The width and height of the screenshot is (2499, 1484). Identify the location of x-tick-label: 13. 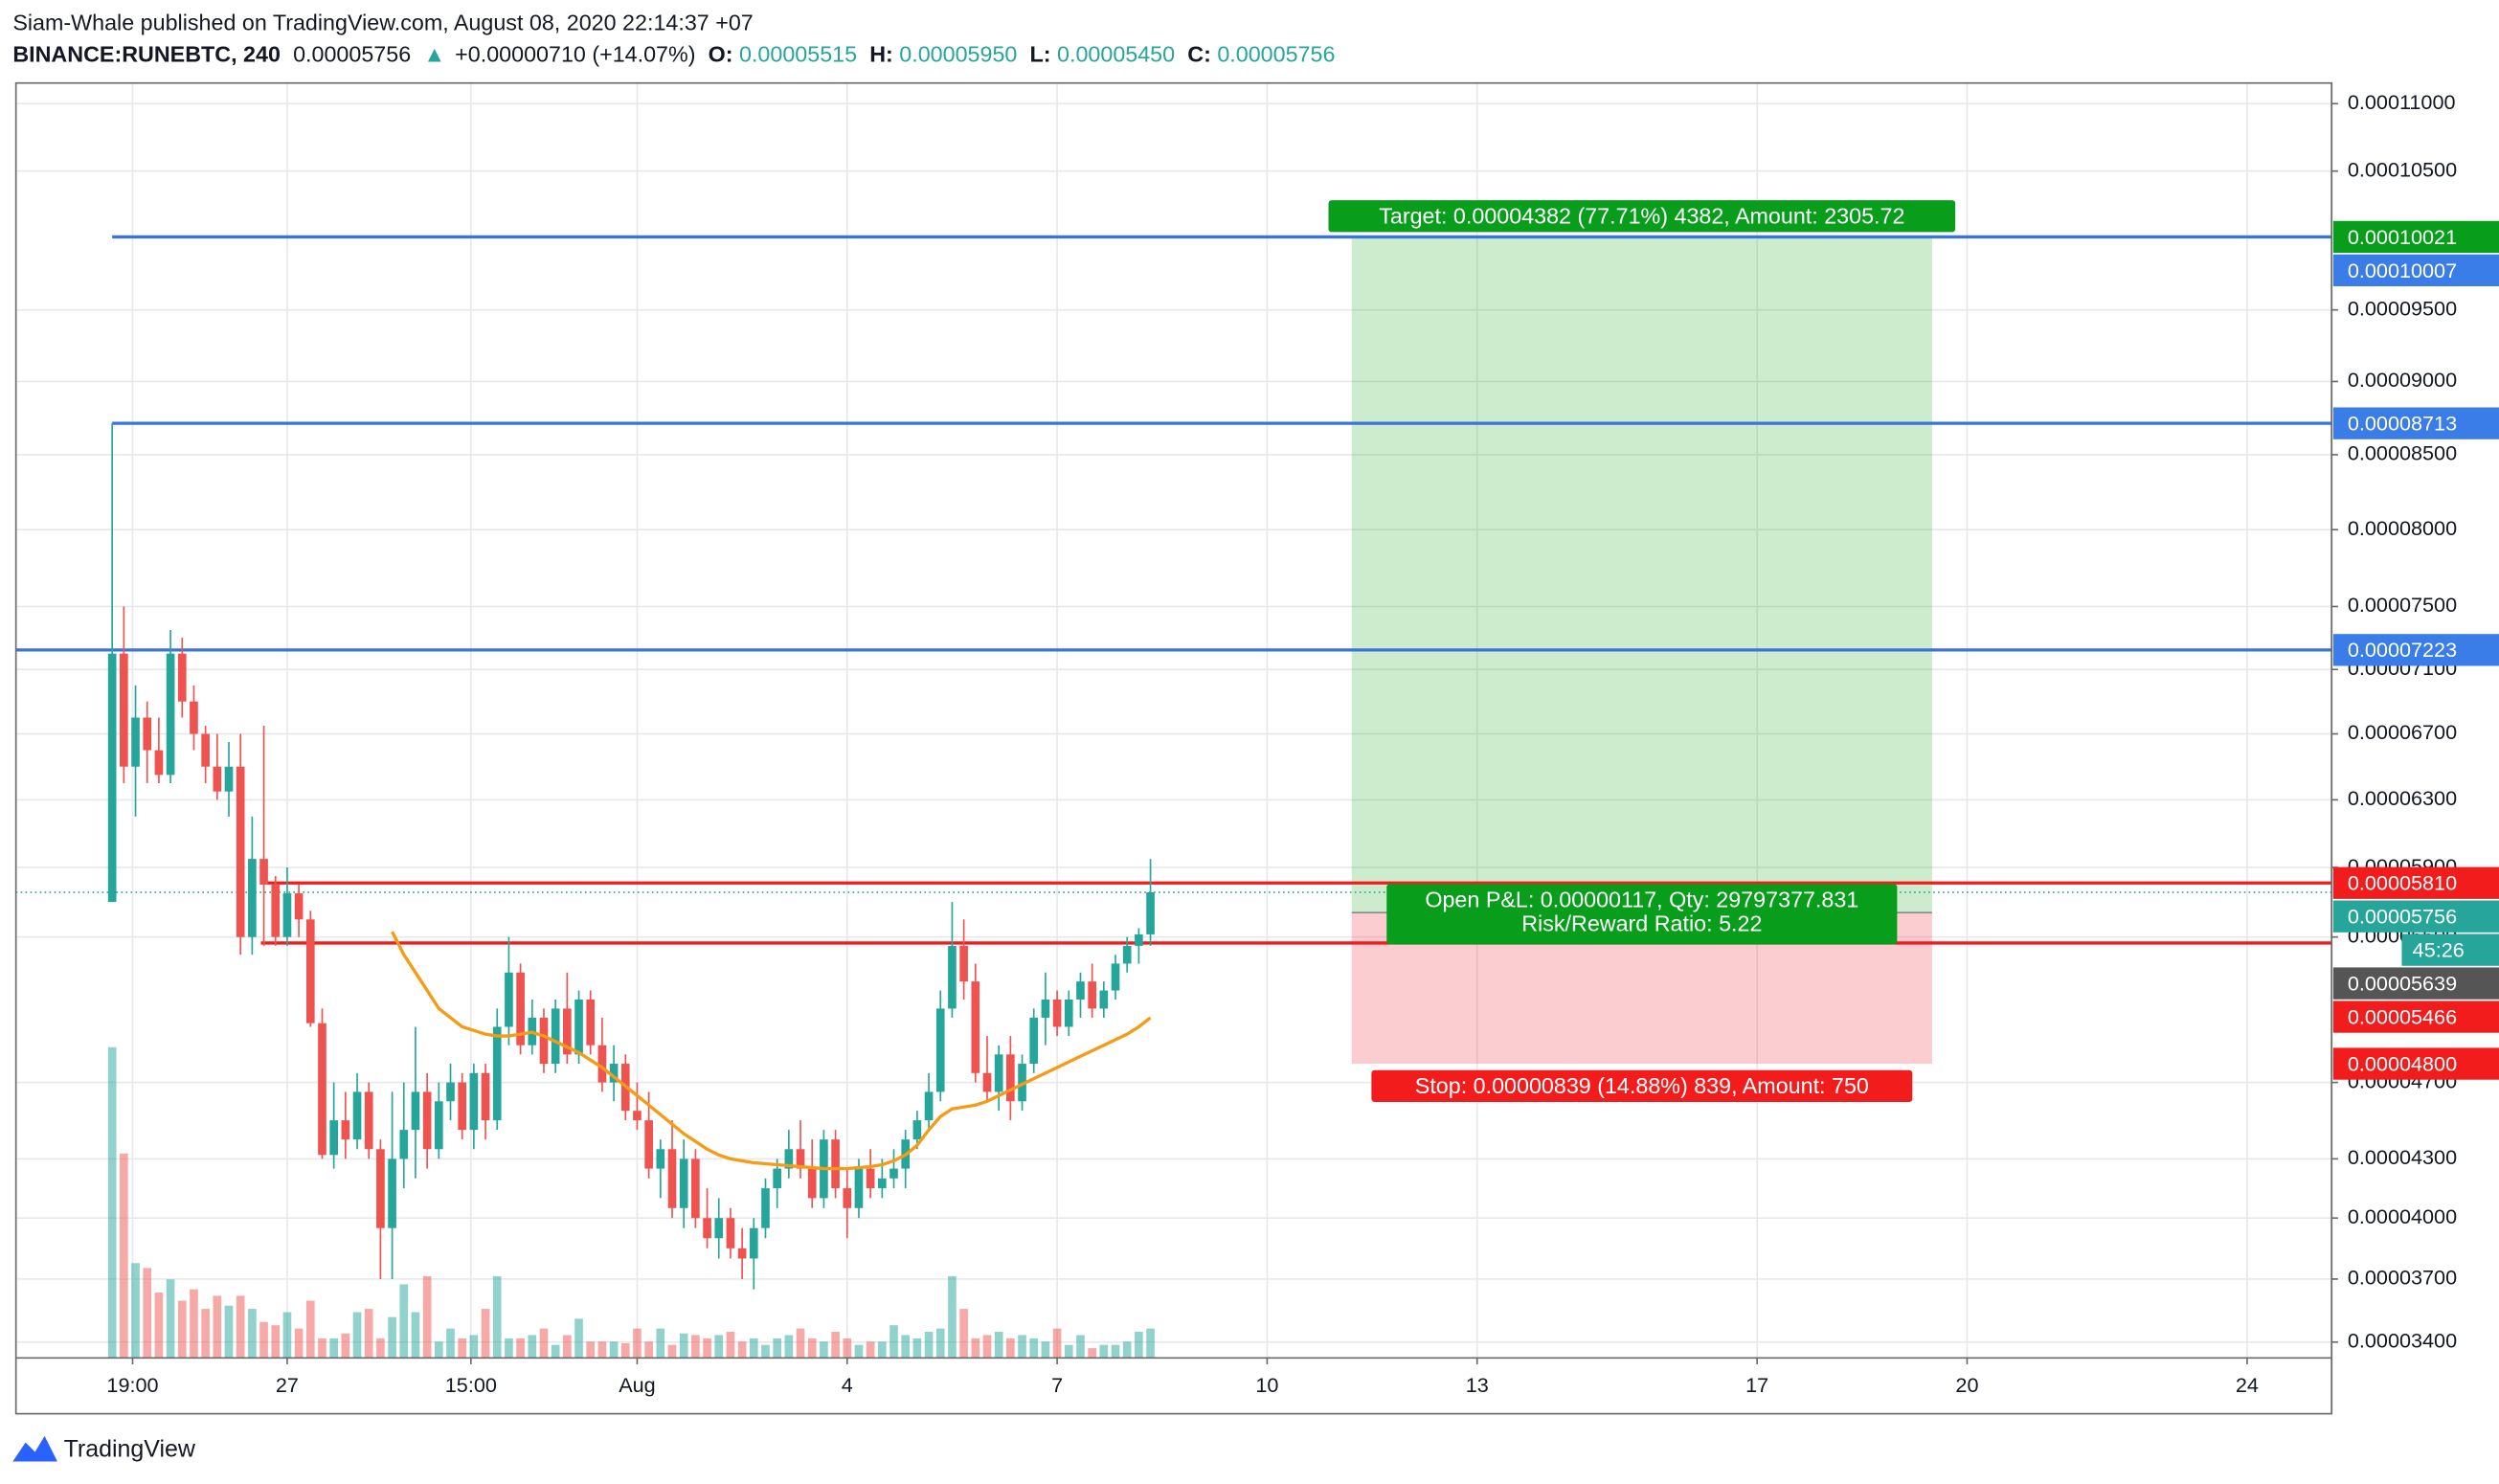
(1477, 1385).